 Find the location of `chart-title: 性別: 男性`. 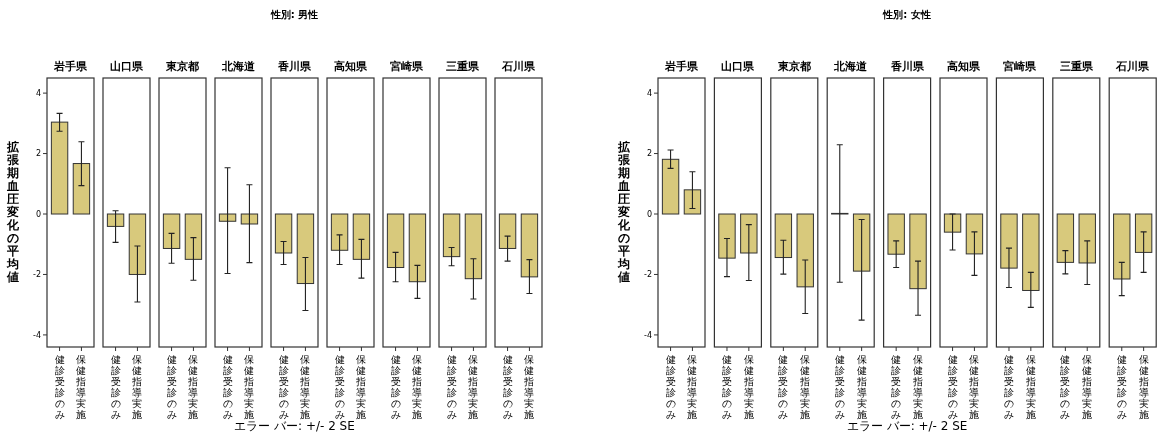

chart-title: 性別: 男性 is located at coordinates (294, 14).